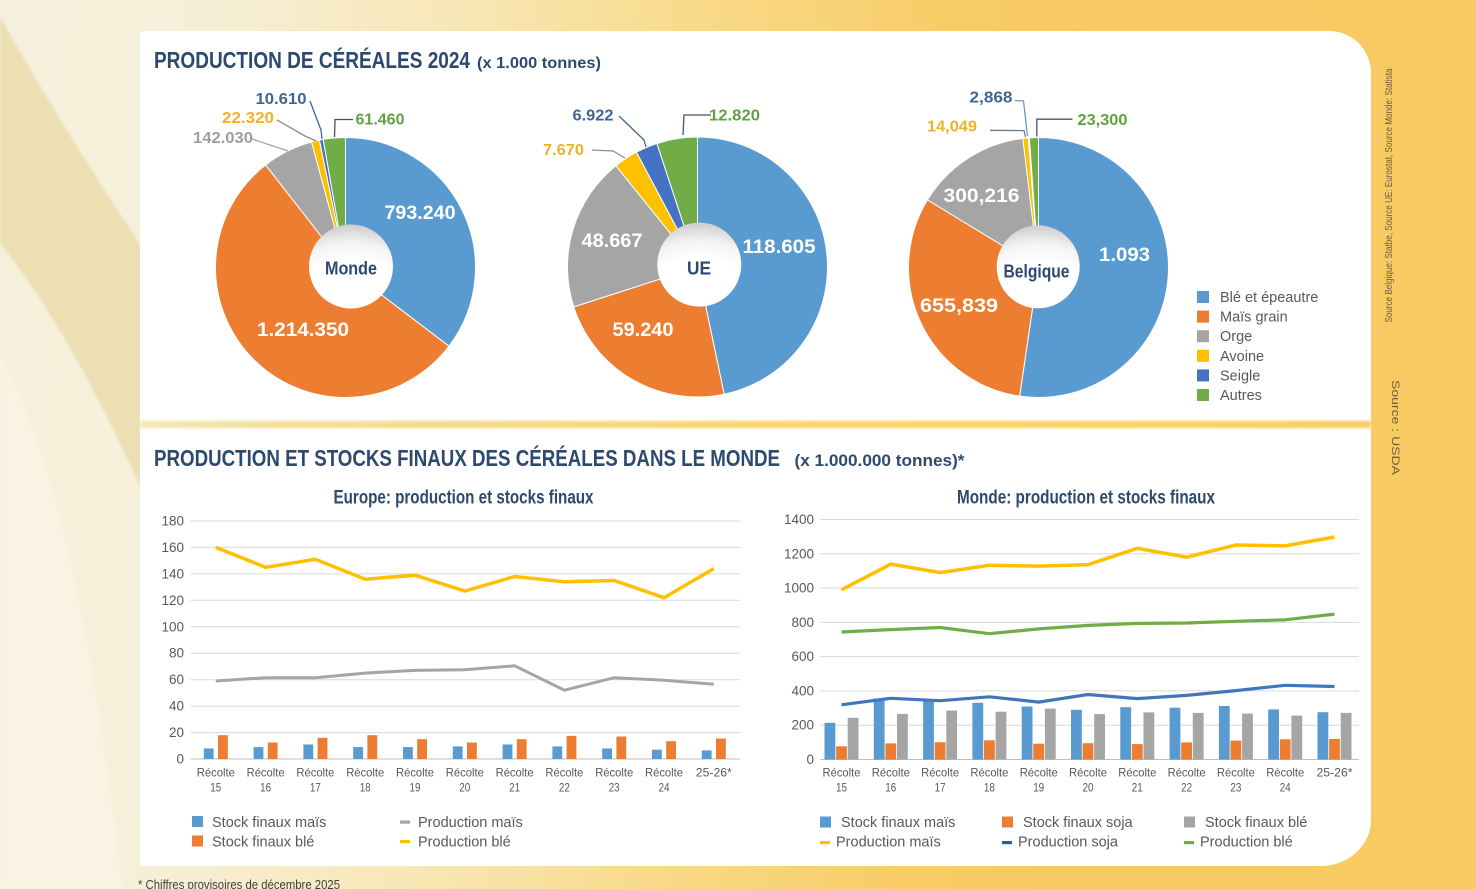 This screenshot has width=1476, height=889. What do you see at coordinates (248, 118) in the screenshot?
I see `svg-text: 22.320` at bounding box center [248, 118].